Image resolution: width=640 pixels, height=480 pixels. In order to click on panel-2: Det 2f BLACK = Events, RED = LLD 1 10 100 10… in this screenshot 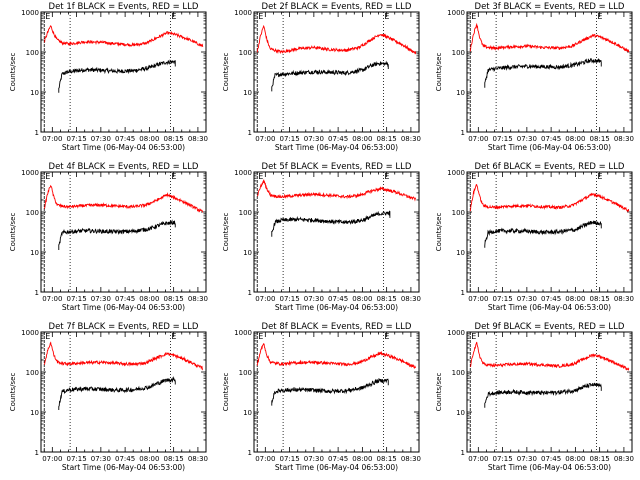, I will do `click(321, 77)`.